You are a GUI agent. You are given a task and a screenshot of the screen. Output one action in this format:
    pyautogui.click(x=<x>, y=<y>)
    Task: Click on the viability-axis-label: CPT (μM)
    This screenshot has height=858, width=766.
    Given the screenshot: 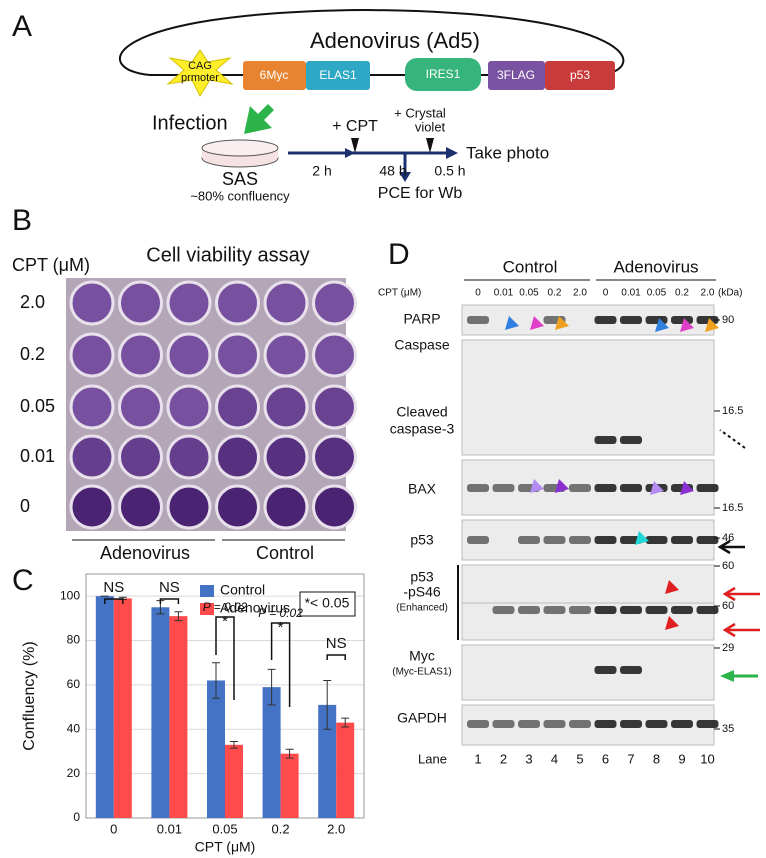 What is the action you would take?
    pyautogui.click(x=51, y=265)
    